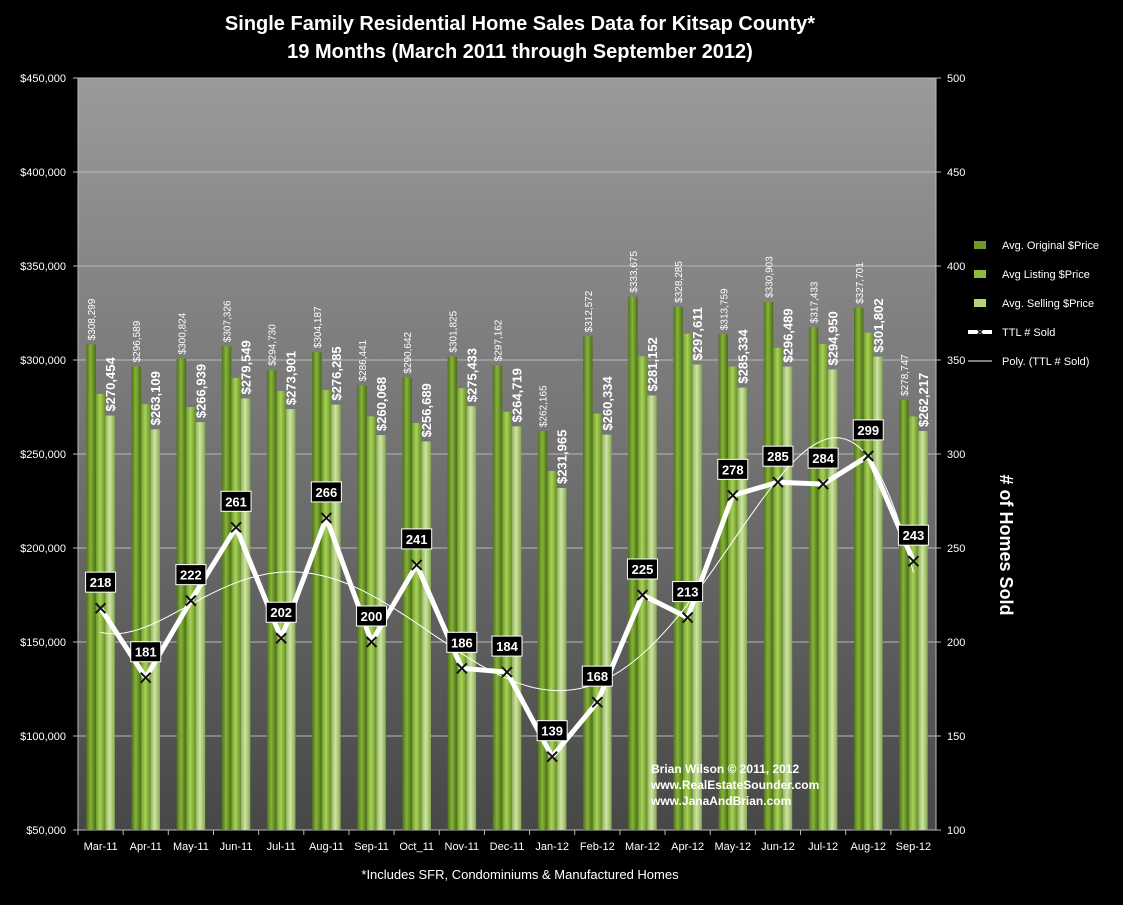  I want to click on y2-tick-label: 450, so click(956, 173).